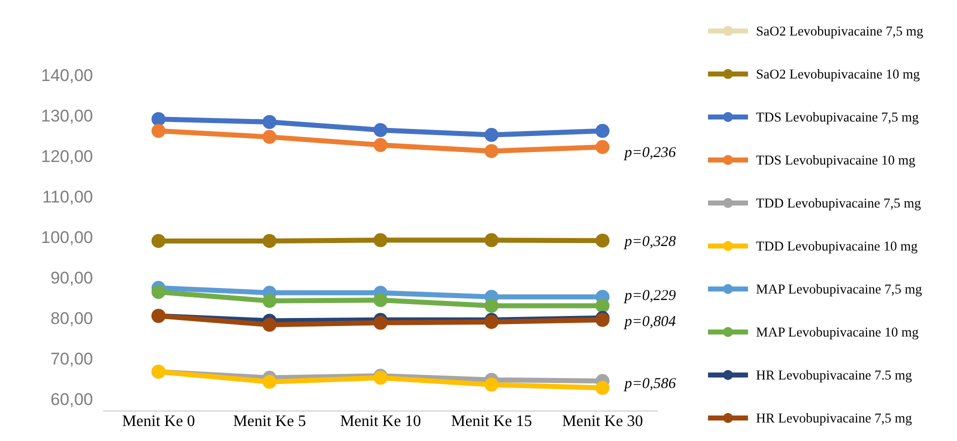  I want to click on legend-label: HR Levobupivacaine 7.5 mg, so click(834, 375).